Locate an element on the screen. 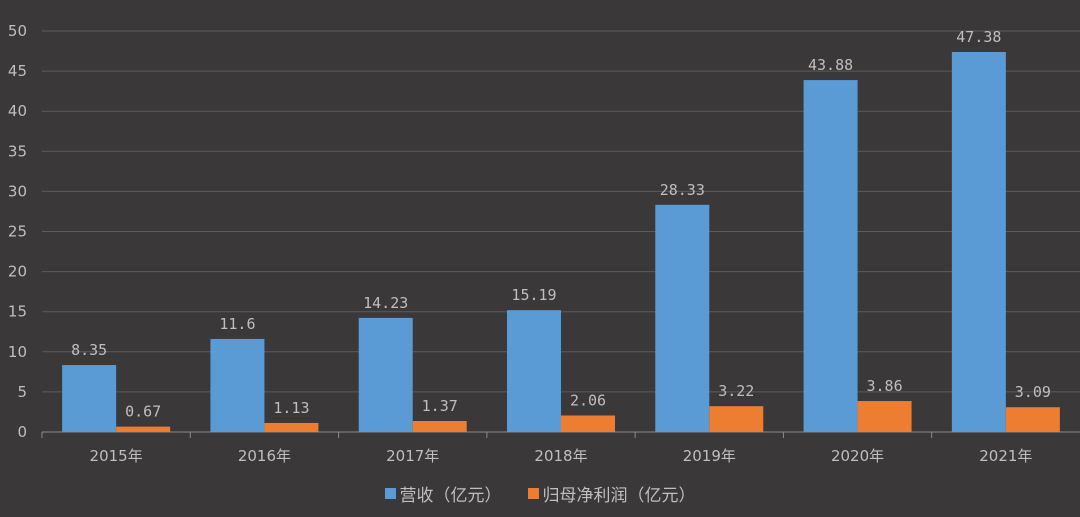 Image resolution: width=1080 pixels, height=517 pixels. x-tick-label-5: 2020年 is located at coordinates (857, 456).